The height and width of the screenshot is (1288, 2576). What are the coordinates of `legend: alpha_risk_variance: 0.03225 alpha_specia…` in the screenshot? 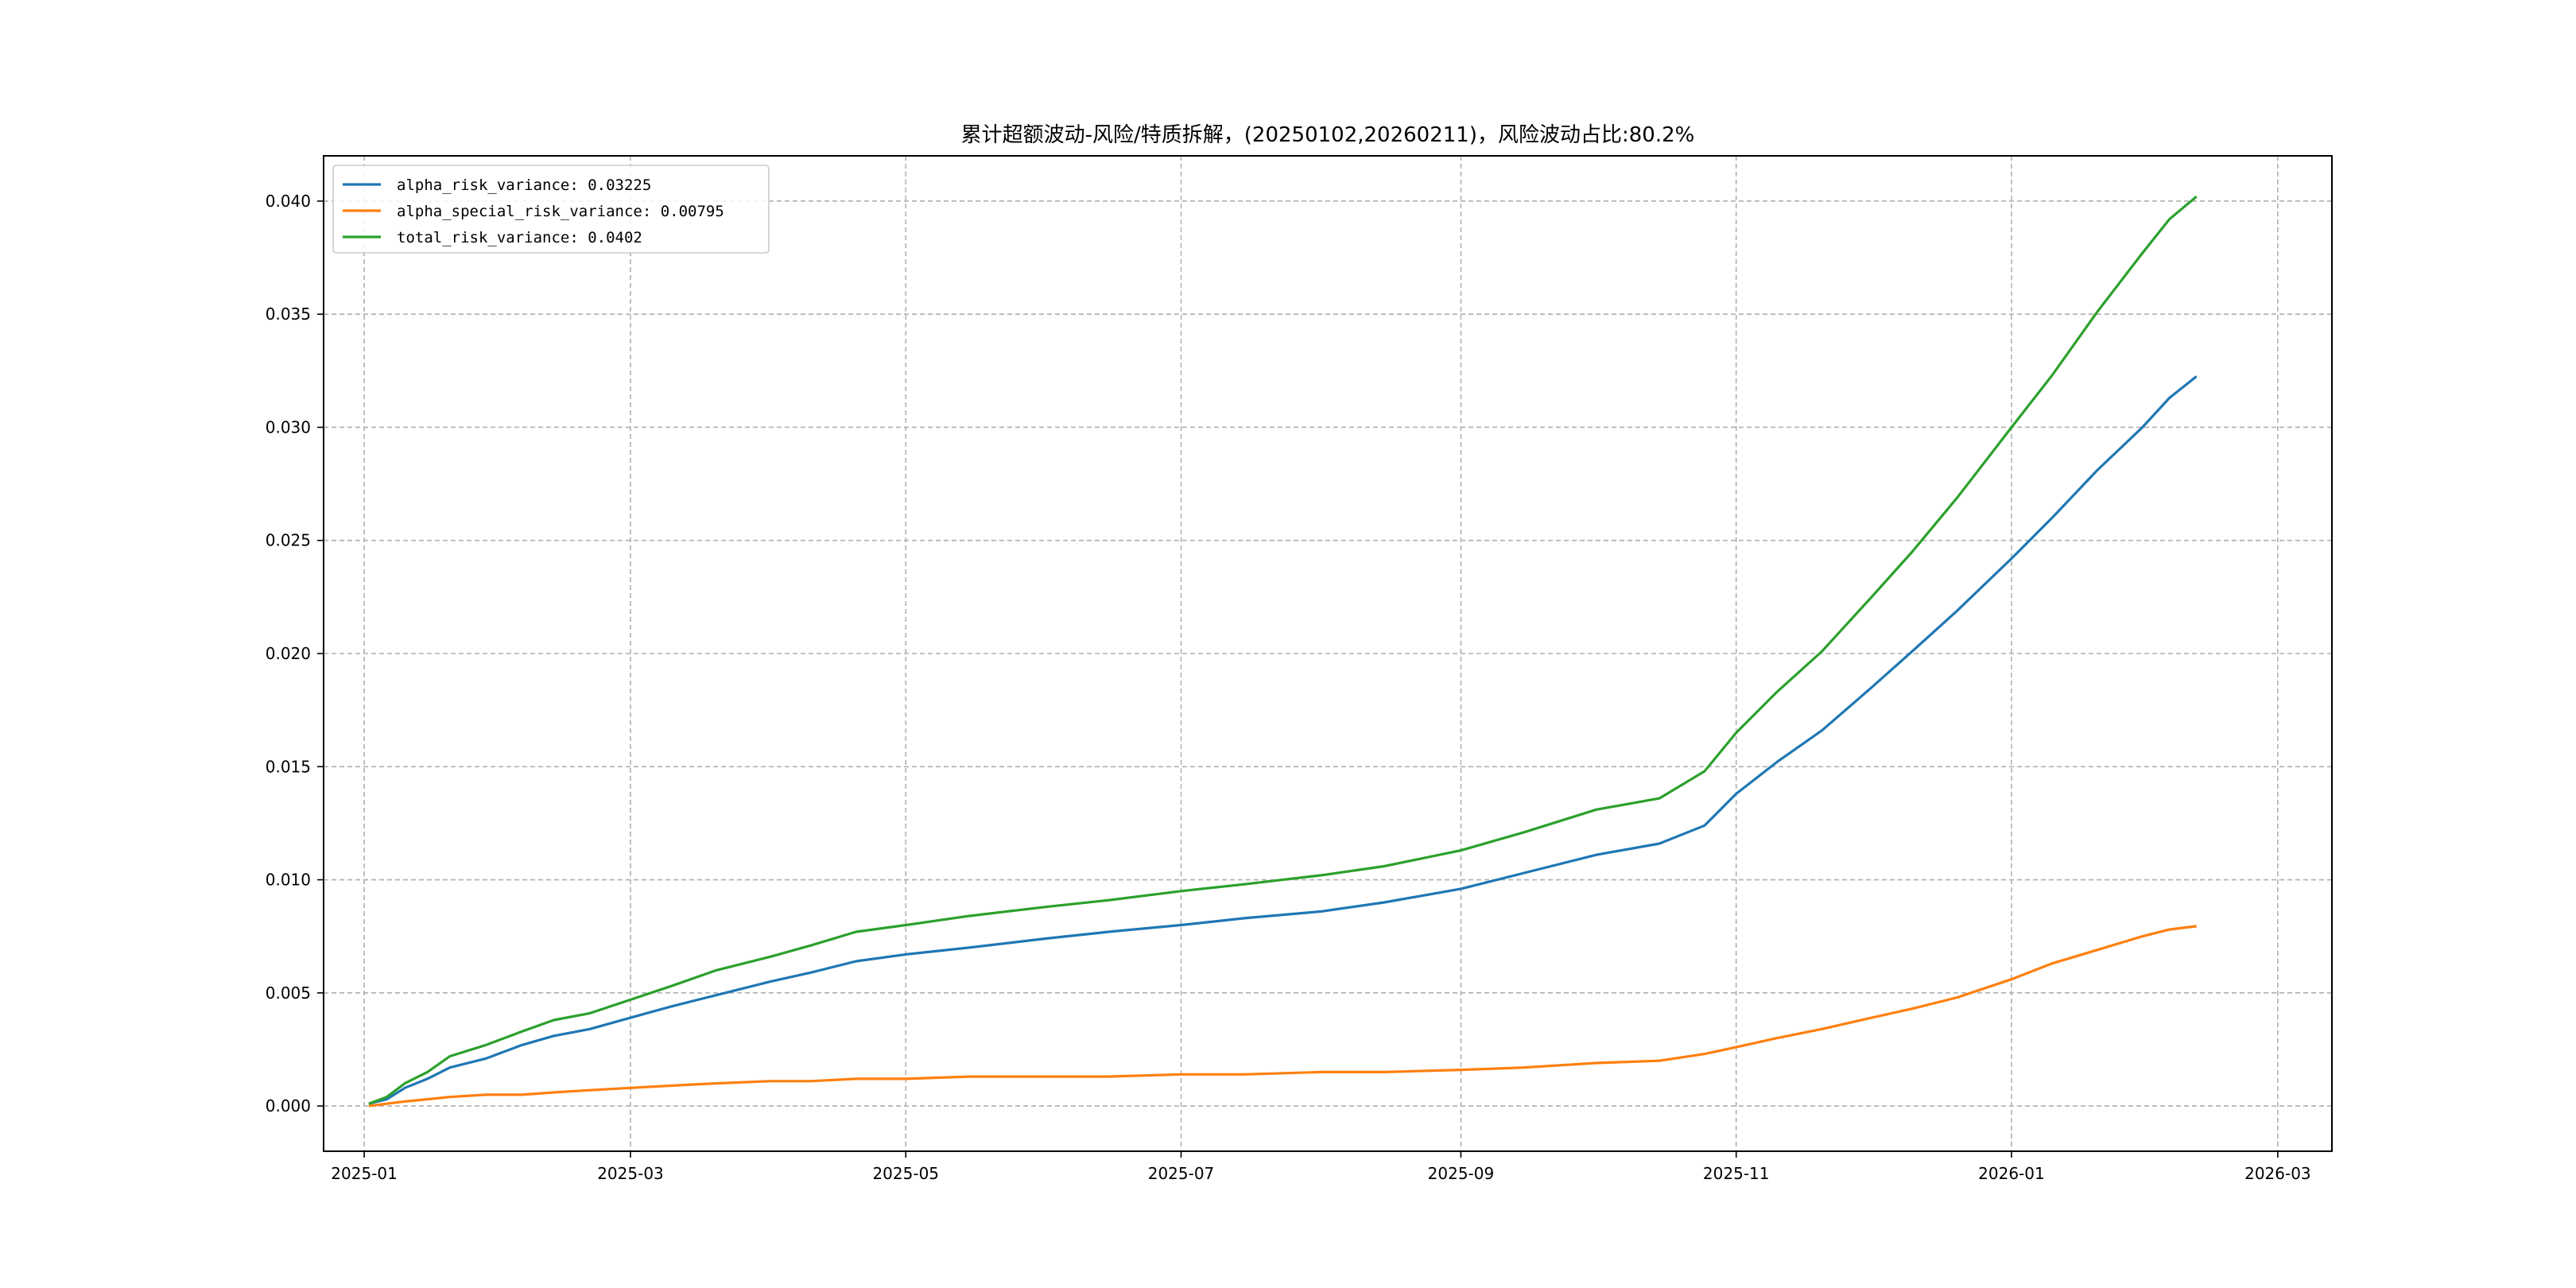 It's located at (551, 210).